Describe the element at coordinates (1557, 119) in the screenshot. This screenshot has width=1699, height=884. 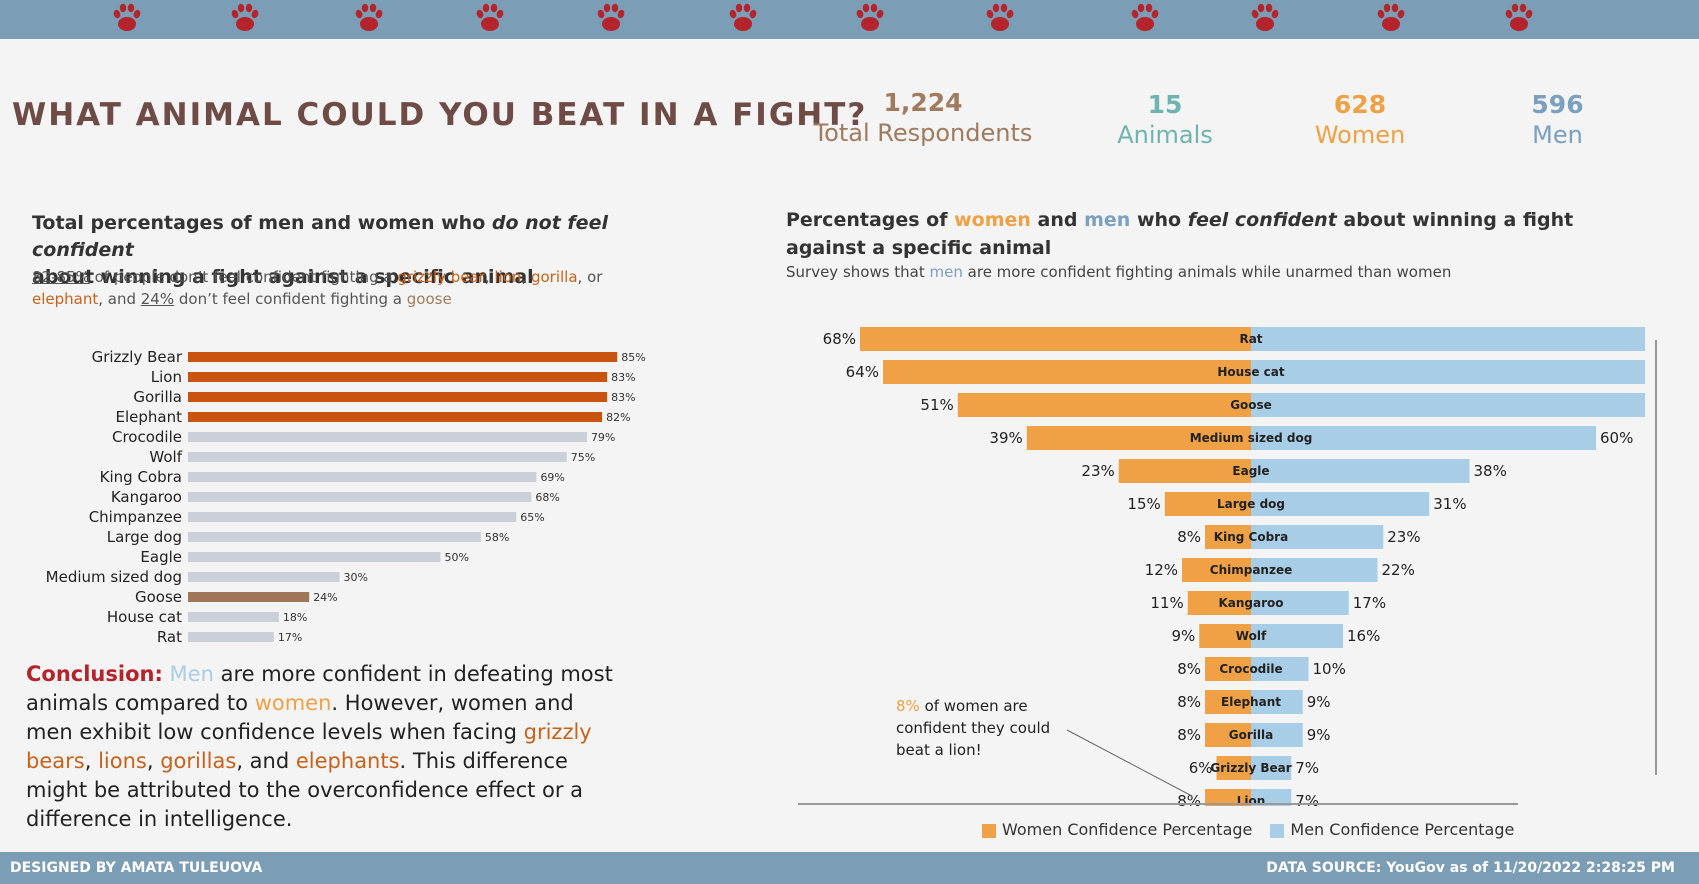
I see `stat-men: 596 Men` at that location.